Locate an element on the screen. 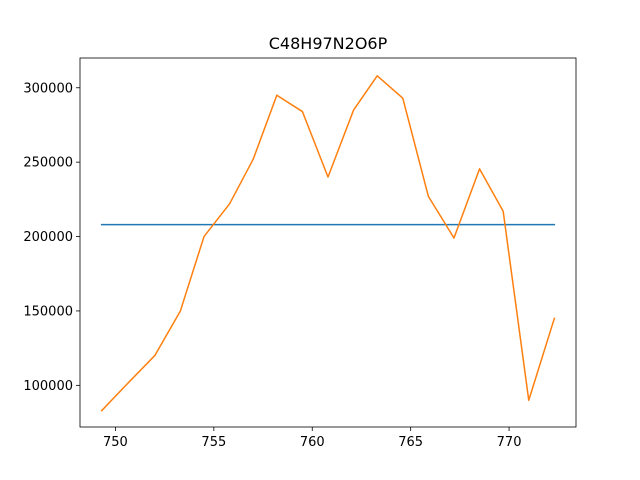 The image size is (640, 480). x-tick-label: 750 is located at coordinates (115, 442).